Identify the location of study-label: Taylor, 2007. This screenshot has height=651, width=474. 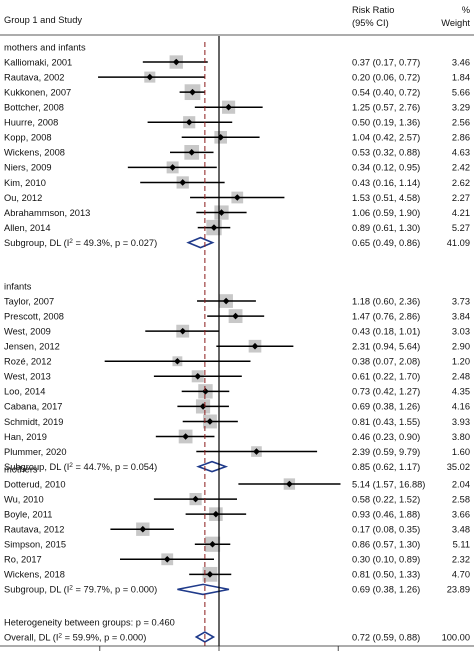
(29, 301).